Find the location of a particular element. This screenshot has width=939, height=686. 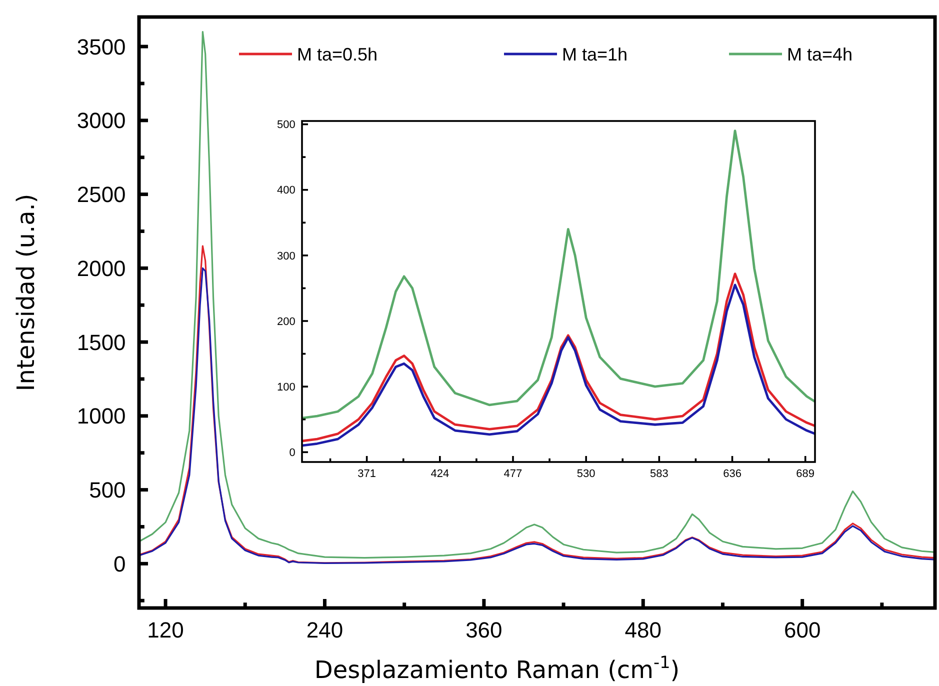

x-tick-label: 689 is located at coordinates (805, 474).